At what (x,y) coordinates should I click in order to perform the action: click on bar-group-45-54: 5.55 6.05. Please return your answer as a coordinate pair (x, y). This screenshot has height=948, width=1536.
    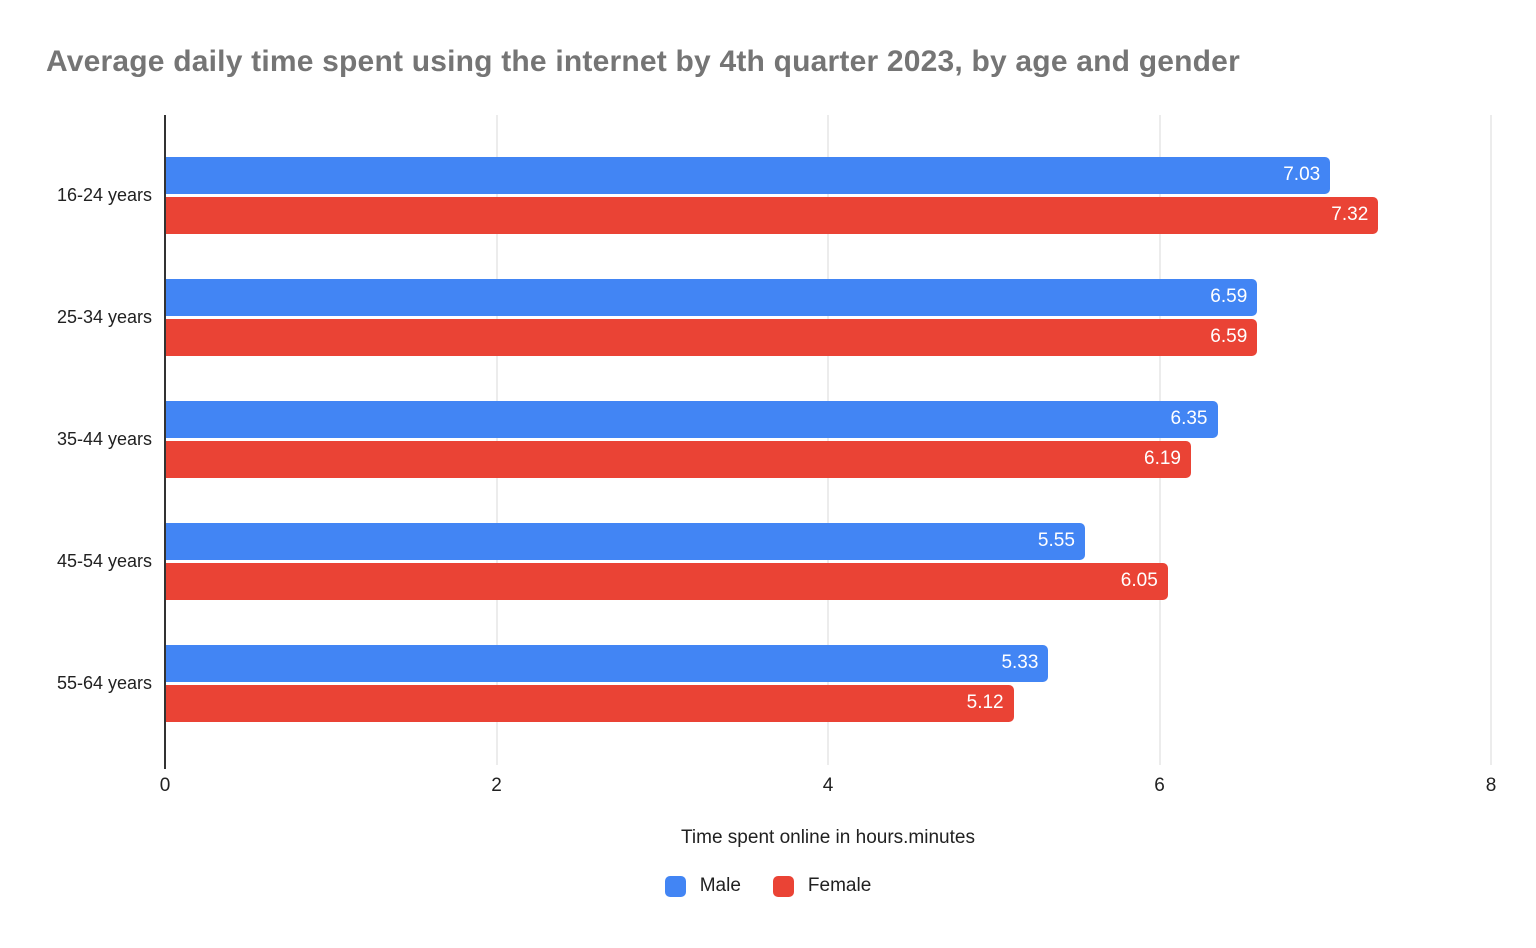
    Looking at the image, I should click on (828, 561).